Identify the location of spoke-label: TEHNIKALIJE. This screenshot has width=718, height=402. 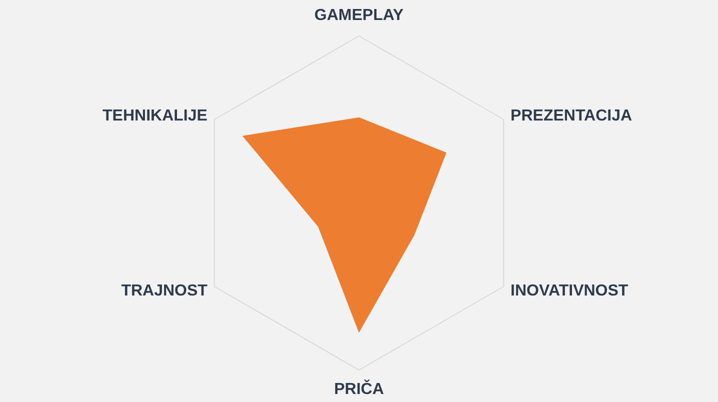
(155, 116).